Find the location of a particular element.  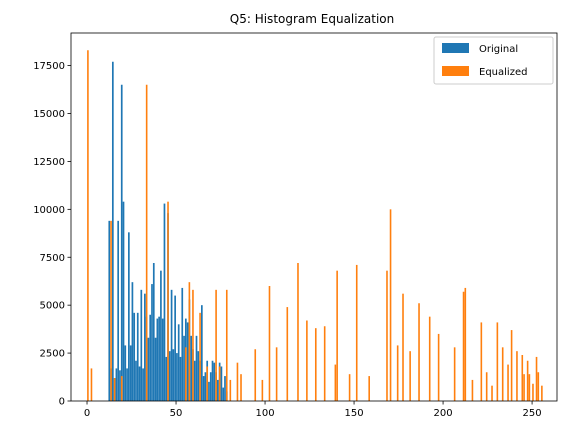

x-tick-label: 50 is located at coordinates (176, 413).